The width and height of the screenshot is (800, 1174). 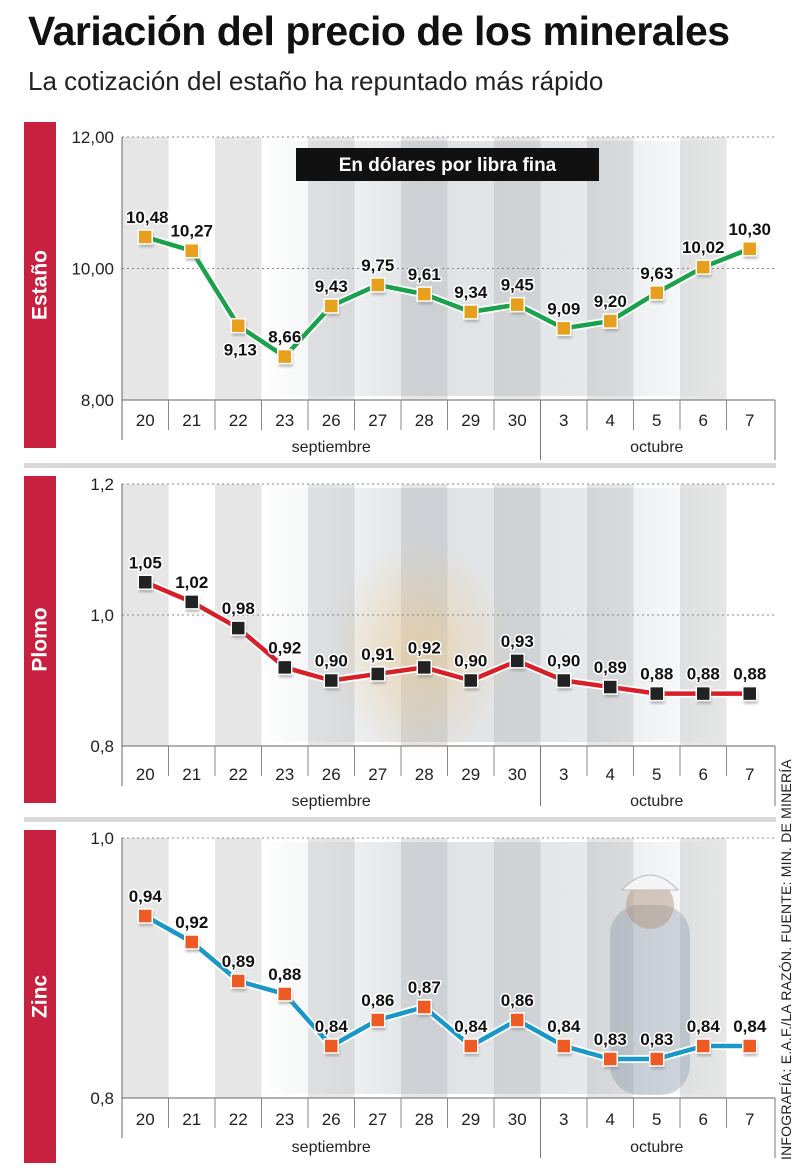 I want to click on data-label: 8,66, so click(x=284, y=337).